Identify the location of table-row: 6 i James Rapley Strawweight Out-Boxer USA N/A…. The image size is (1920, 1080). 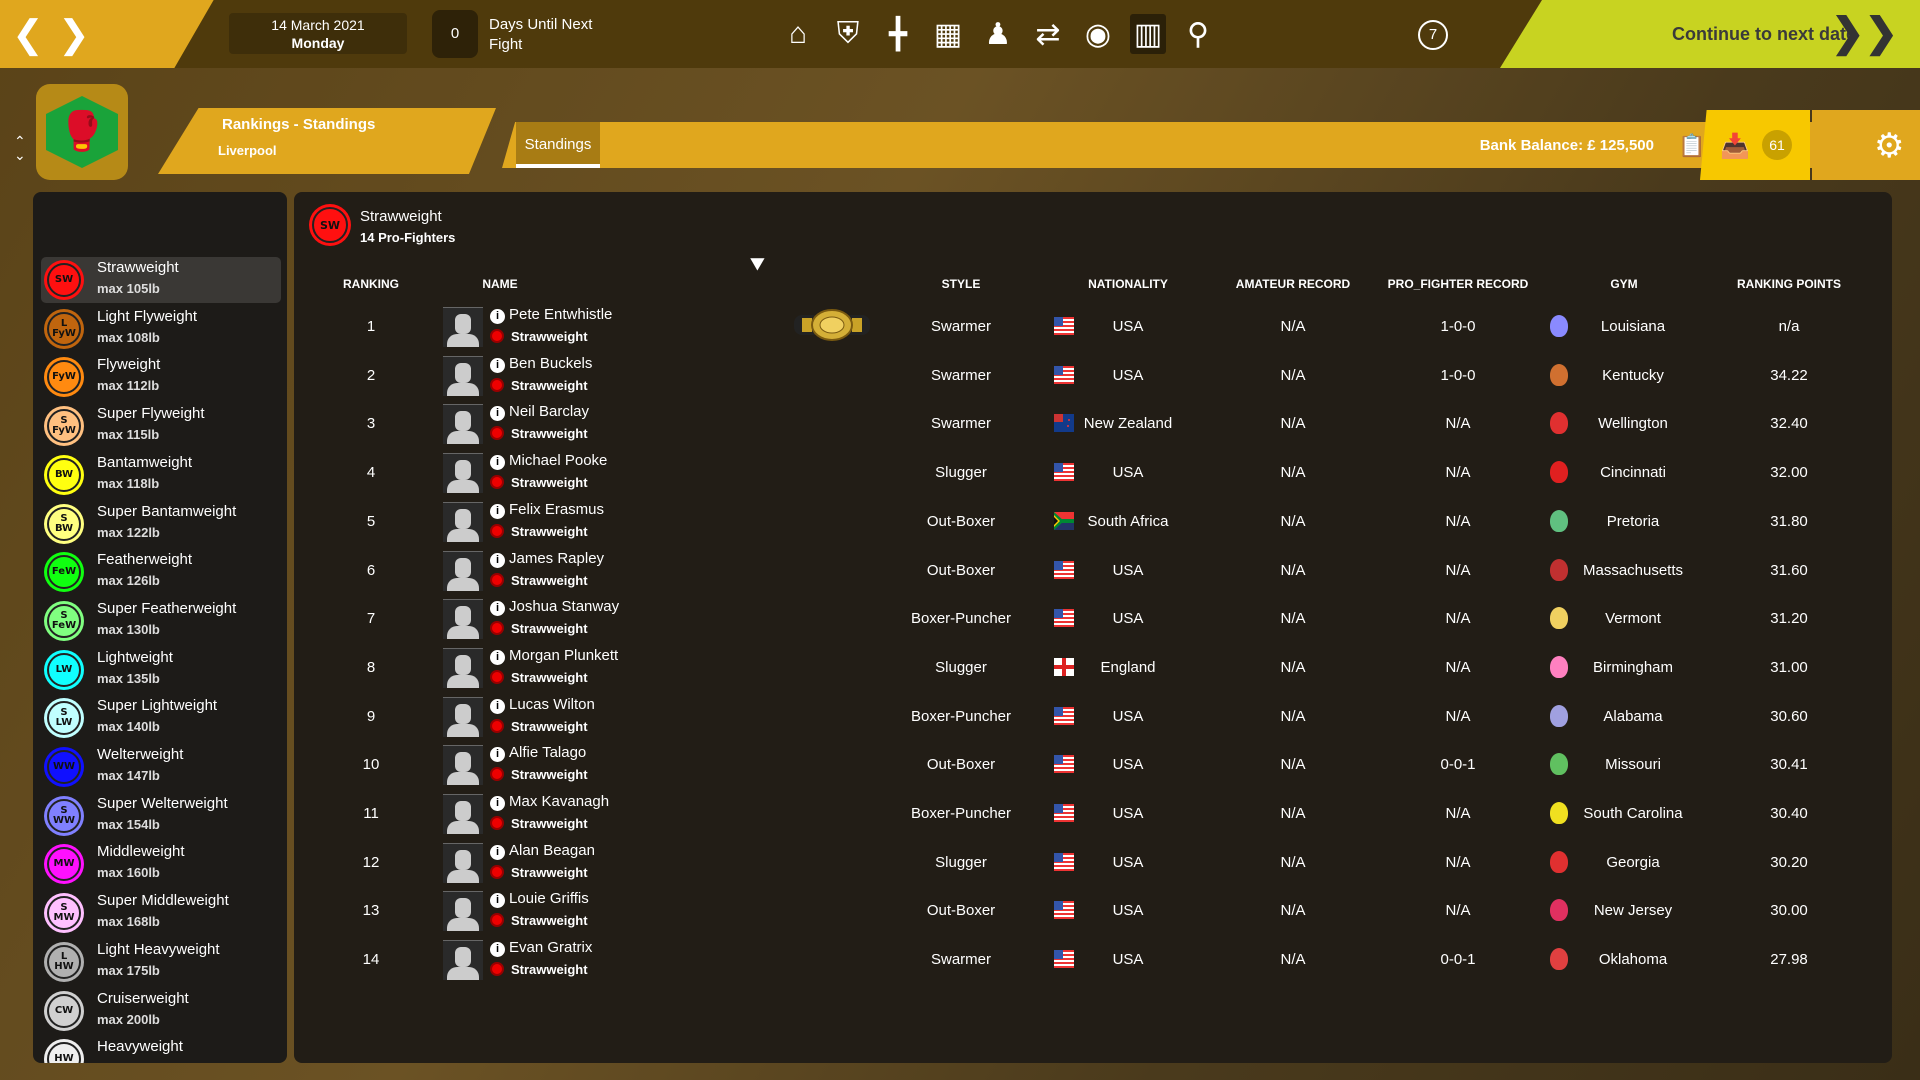
(1093, 571).